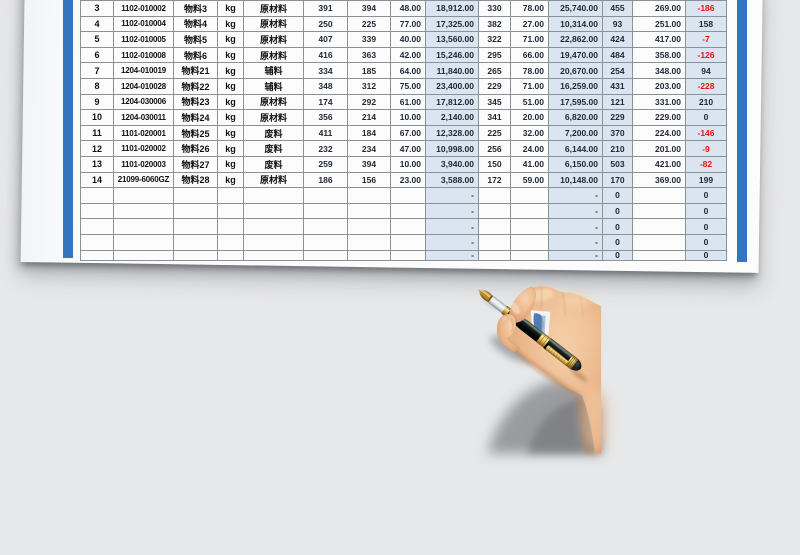 This screenshot has height=555, width=800. Describe the element at coordinates (576, 9) in the screenshot. I see `table-cell: 25,740.00` at that location.